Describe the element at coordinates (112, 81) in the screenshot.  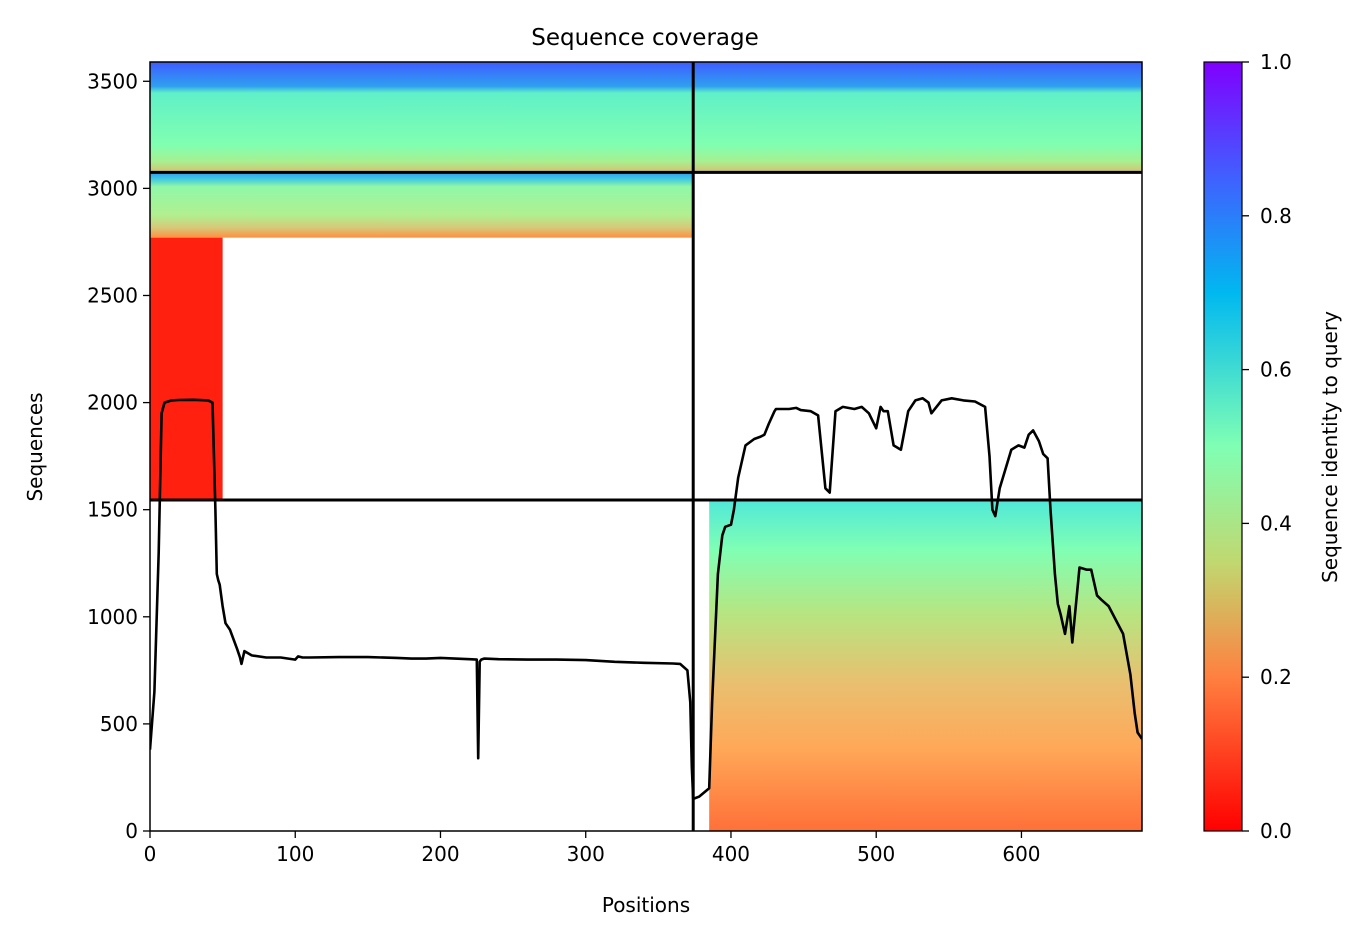
I see `y-tick-label: 3500` at that location.